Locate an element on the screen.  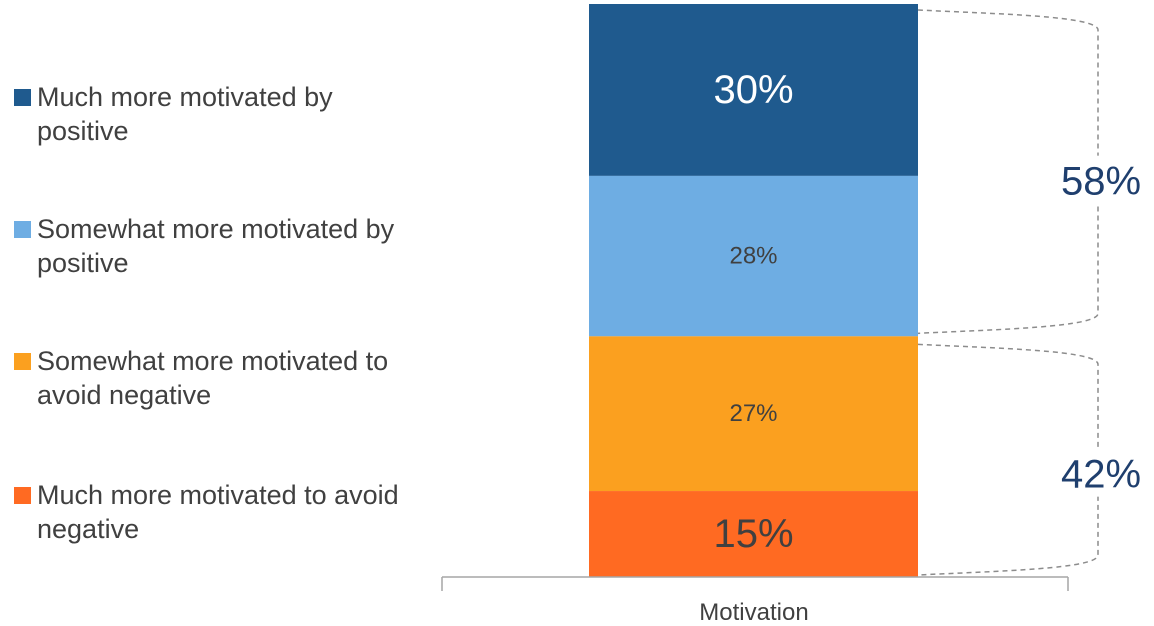
bar-segment-much-more-motivated-to-avoid-negative is located at coordinates (753, 534).